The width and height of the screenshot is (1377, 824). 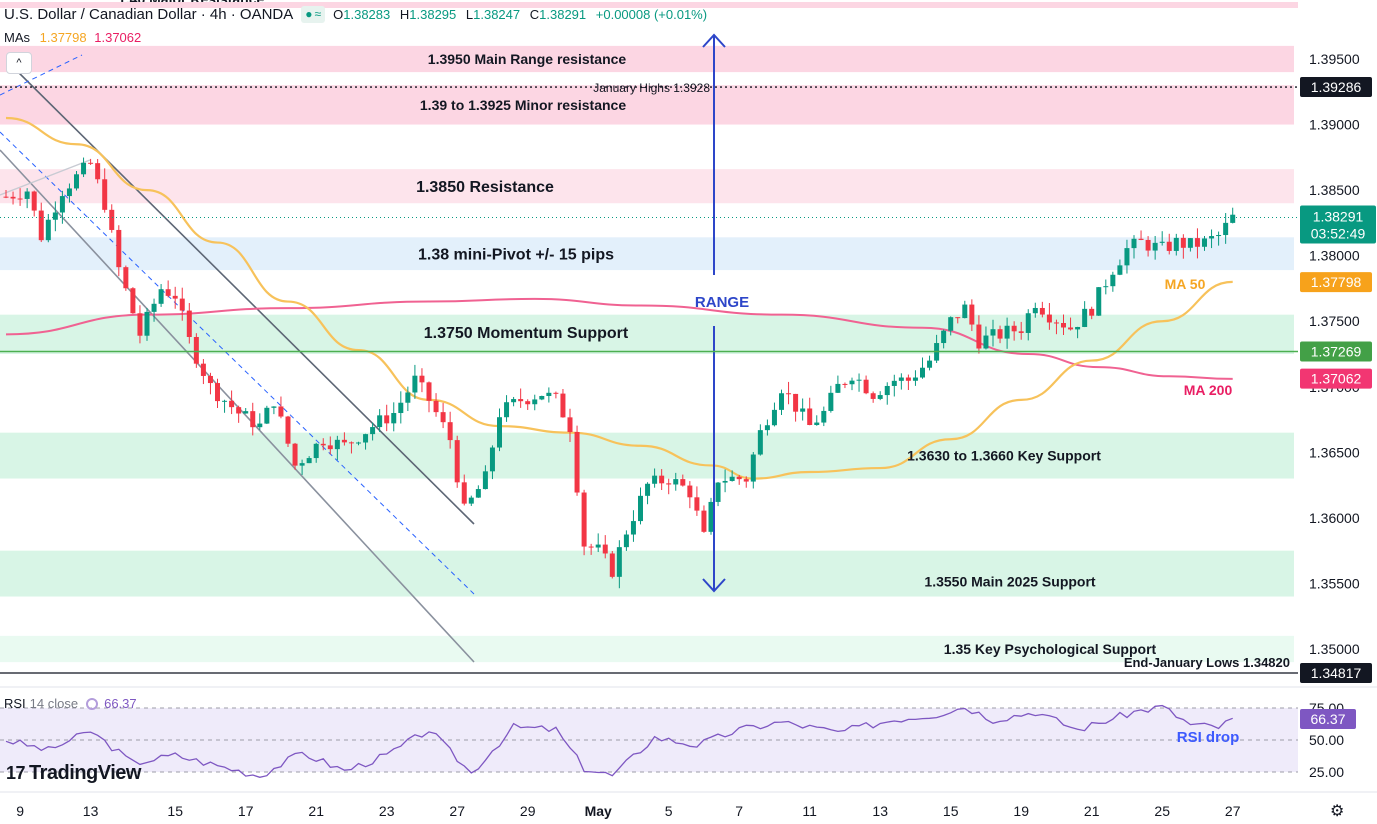 What do you see at coordinates (338, 14) in the screenshot?
I see `open-label: O` at bounding box center [338, 14].